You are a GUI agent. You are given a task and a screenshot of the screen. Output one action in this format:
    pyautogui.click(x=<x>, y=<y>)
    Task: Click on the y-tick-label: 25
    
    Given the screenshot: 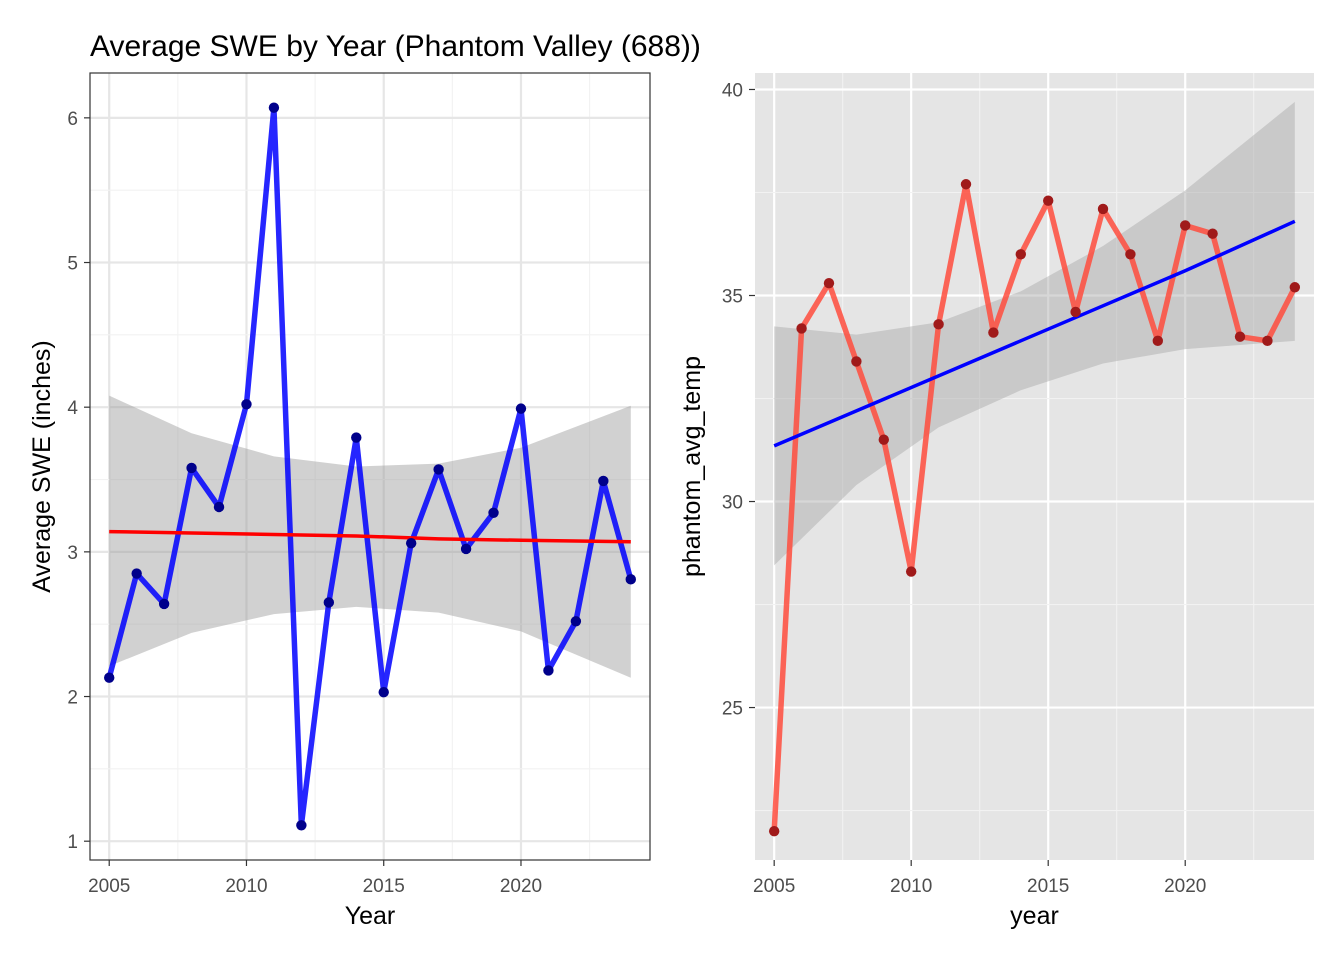 What is the action you would take?
    pyautogui.click(x=732, y=709)
    